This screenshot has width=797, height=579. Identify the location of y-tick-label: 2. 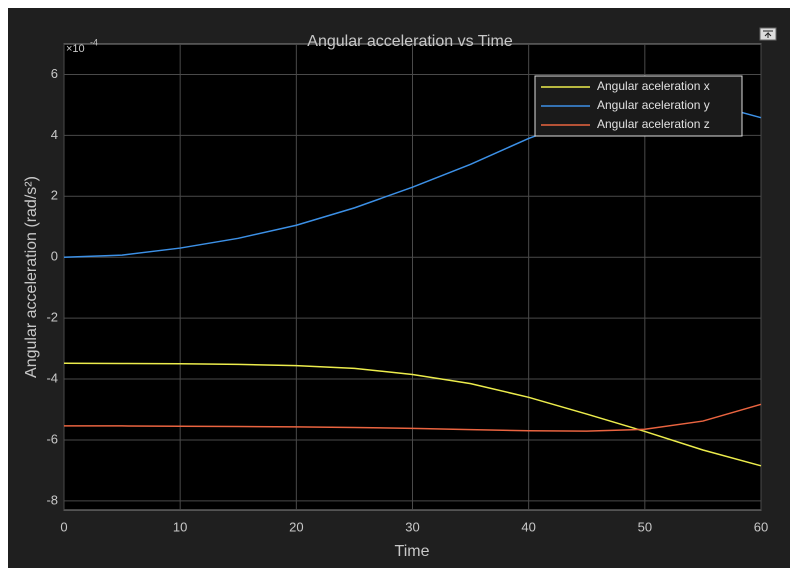
(54, 195).